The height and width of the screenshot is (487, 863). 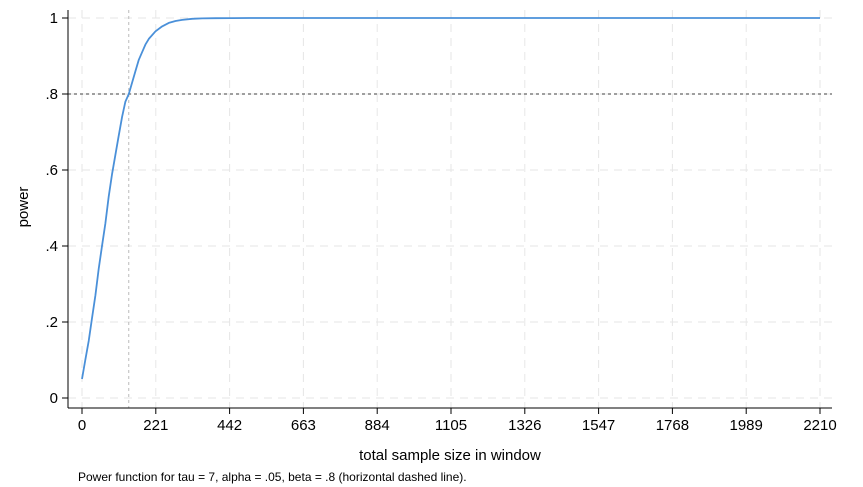 What do you see at coordinates (229, 425) in the screenshot?
I see `x-tick-label: 442` at bounding box center [229, 425].